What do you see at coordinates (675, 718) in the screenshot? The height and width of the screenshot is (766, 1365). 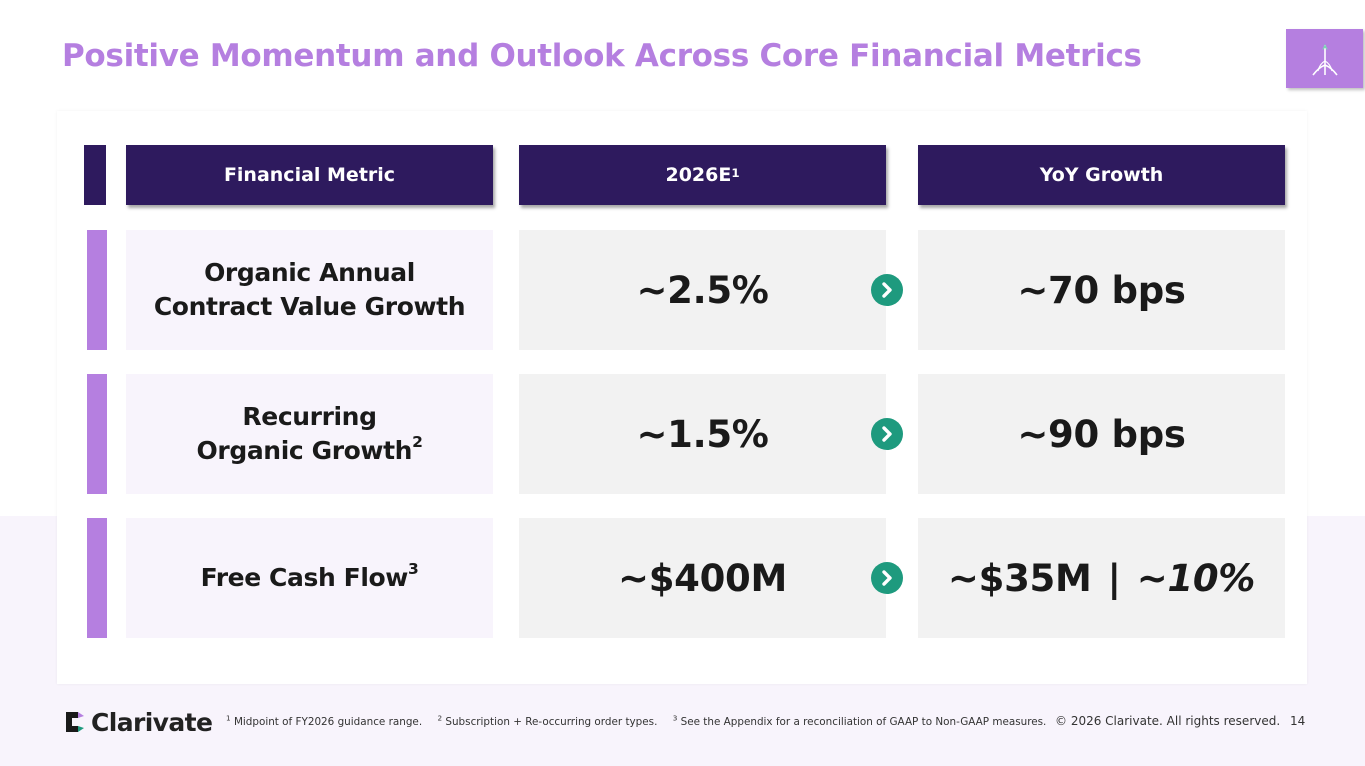 I see `footnote-3-marker: 3` at bounding box center [675, 718].